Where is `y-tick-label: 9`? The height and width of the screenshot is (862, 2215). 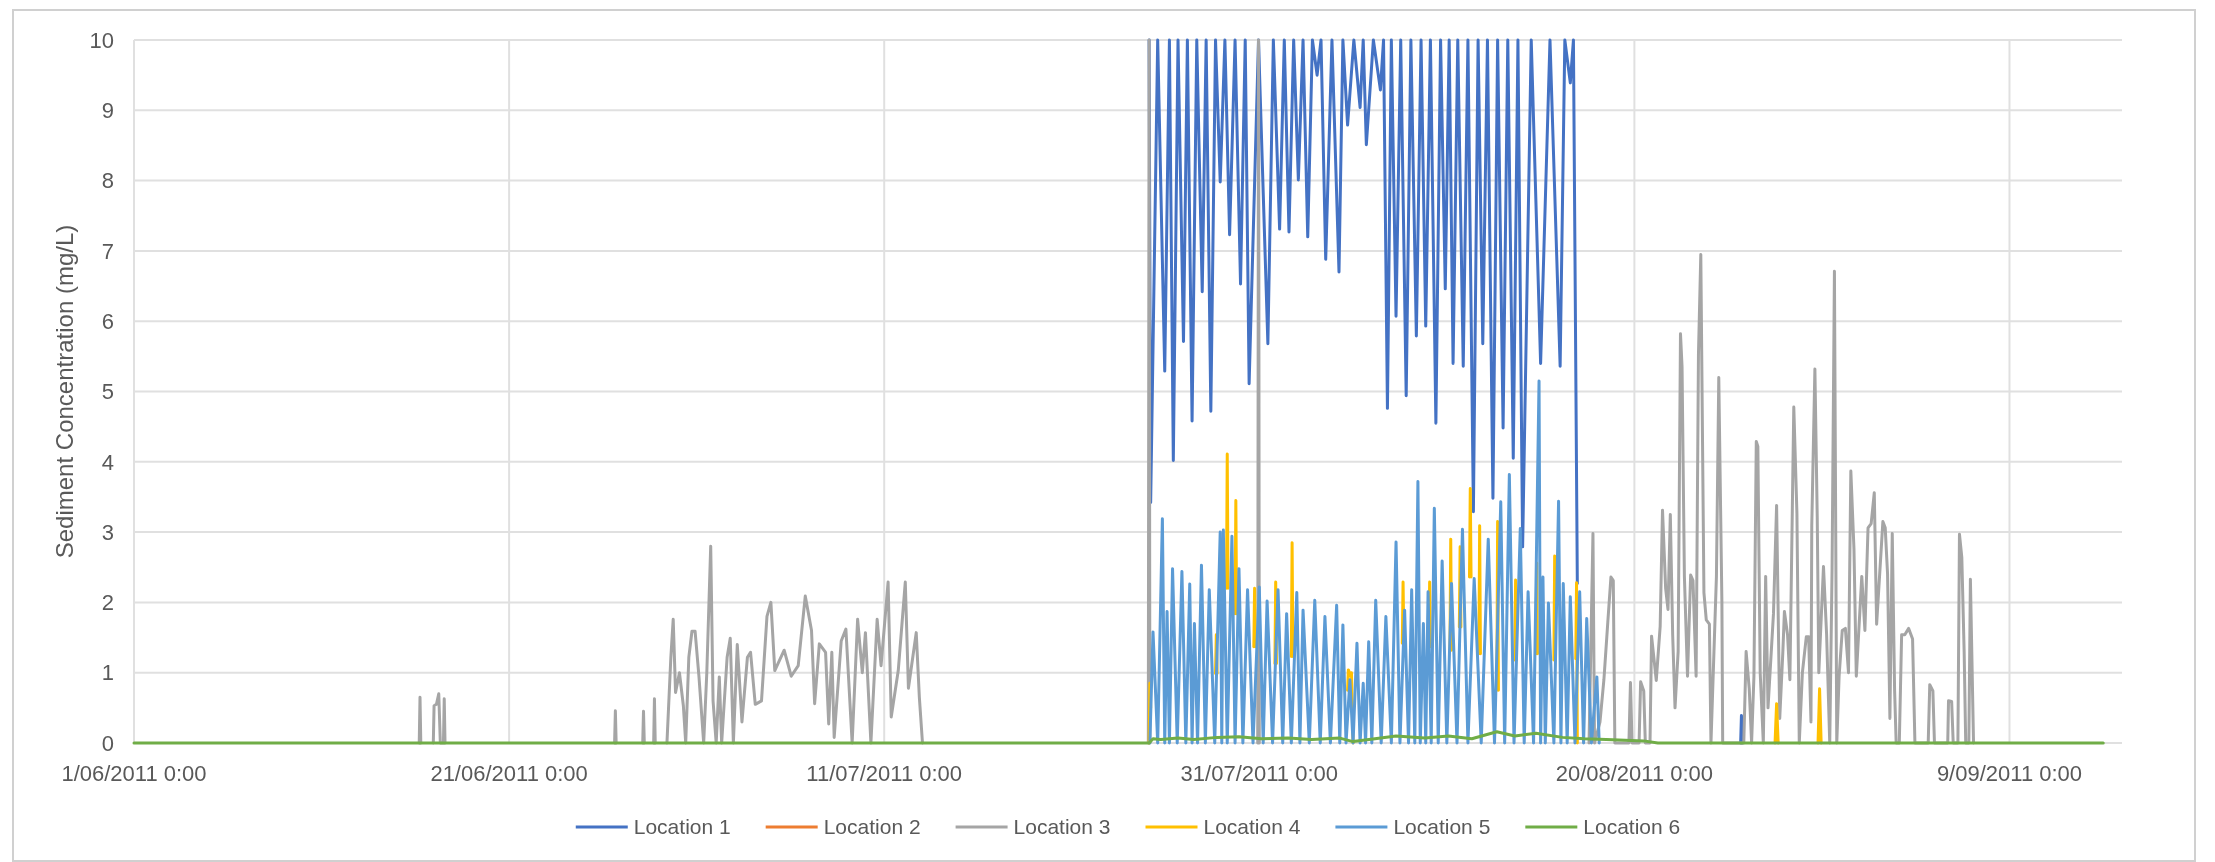 y-tick-label: 9 is located at coordinates (107, 110).